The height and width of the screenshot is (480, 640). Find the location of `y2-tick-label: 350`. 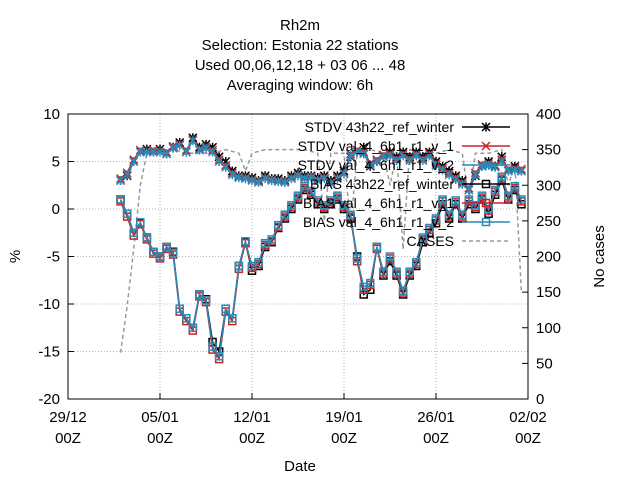

y2-tick-label: 350 is located at coordinates (548, 150).